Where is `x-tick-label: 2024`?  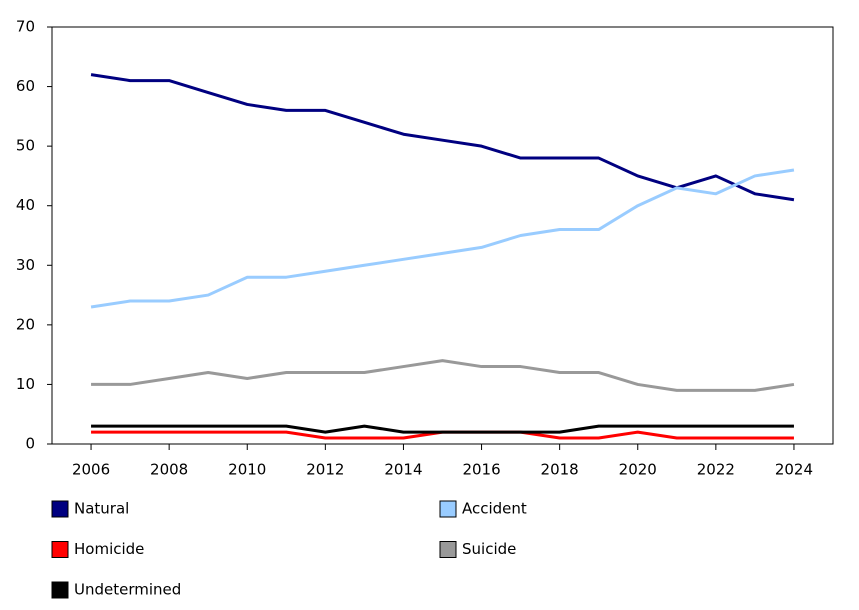 x-tick-label: 2024 is located at coordinates (794, 470).